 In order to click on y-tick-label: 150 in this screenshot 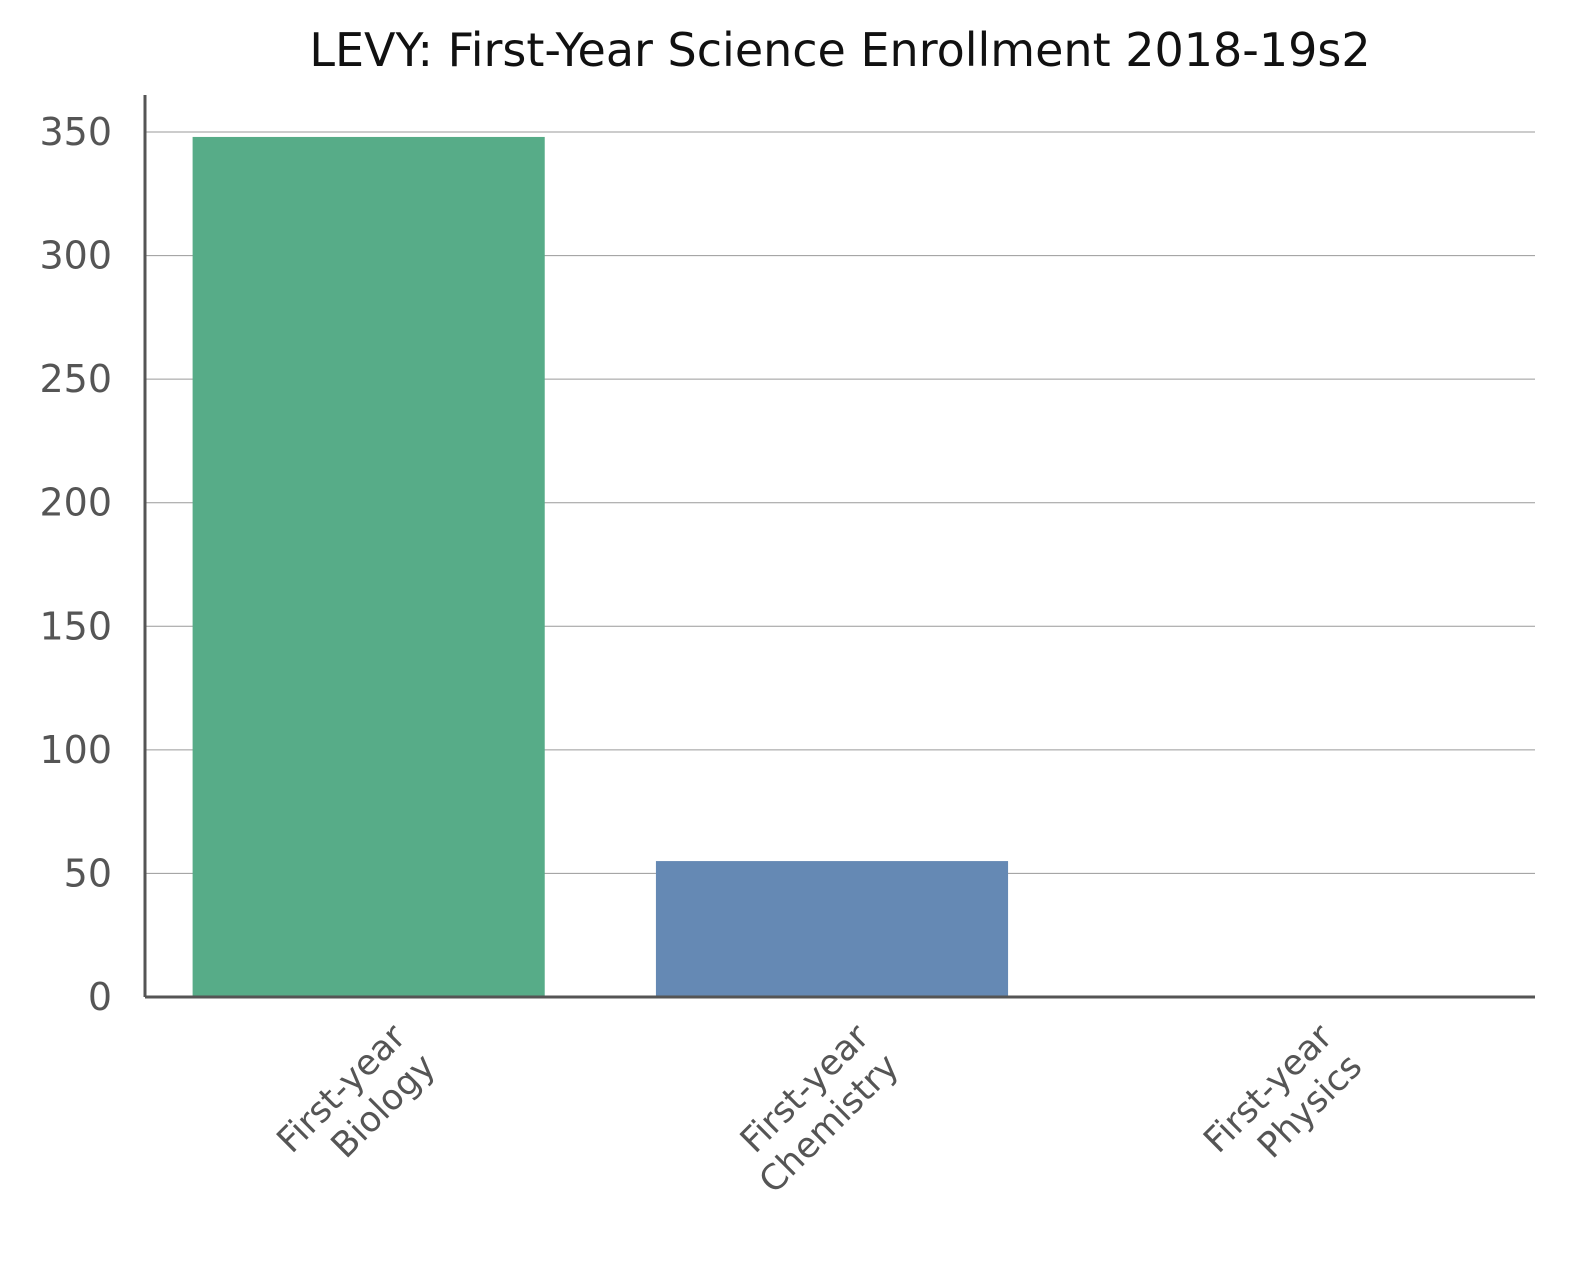, I will do `click(75, 626)`.